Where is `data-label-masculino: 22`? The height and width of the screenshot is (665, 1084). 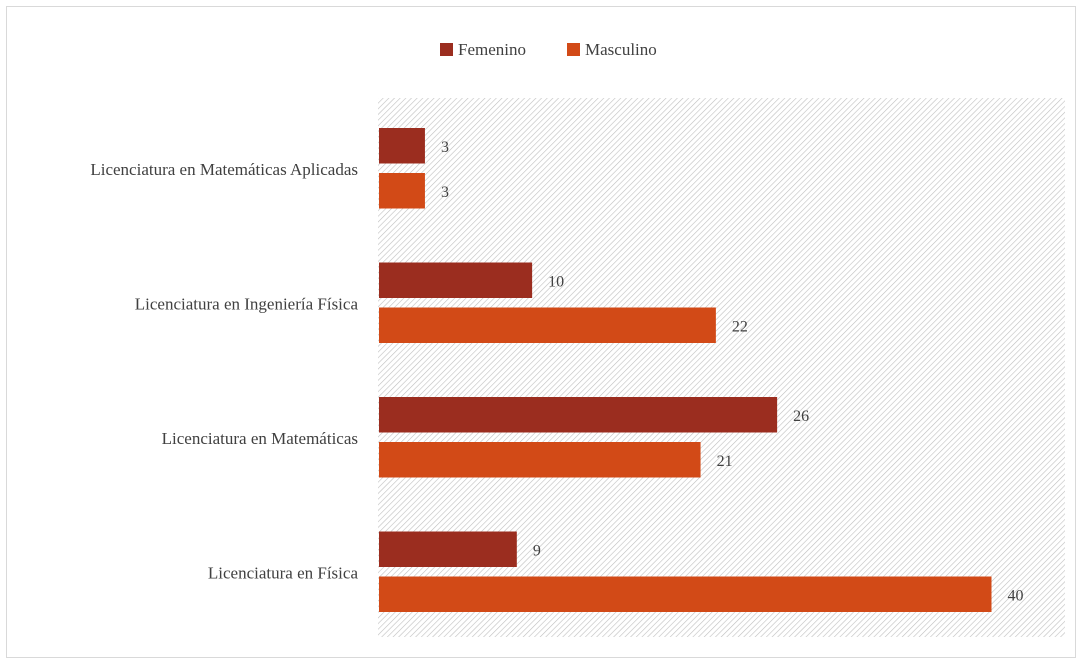
data-label-masculino: 22 is located at coordinates (740, 326).